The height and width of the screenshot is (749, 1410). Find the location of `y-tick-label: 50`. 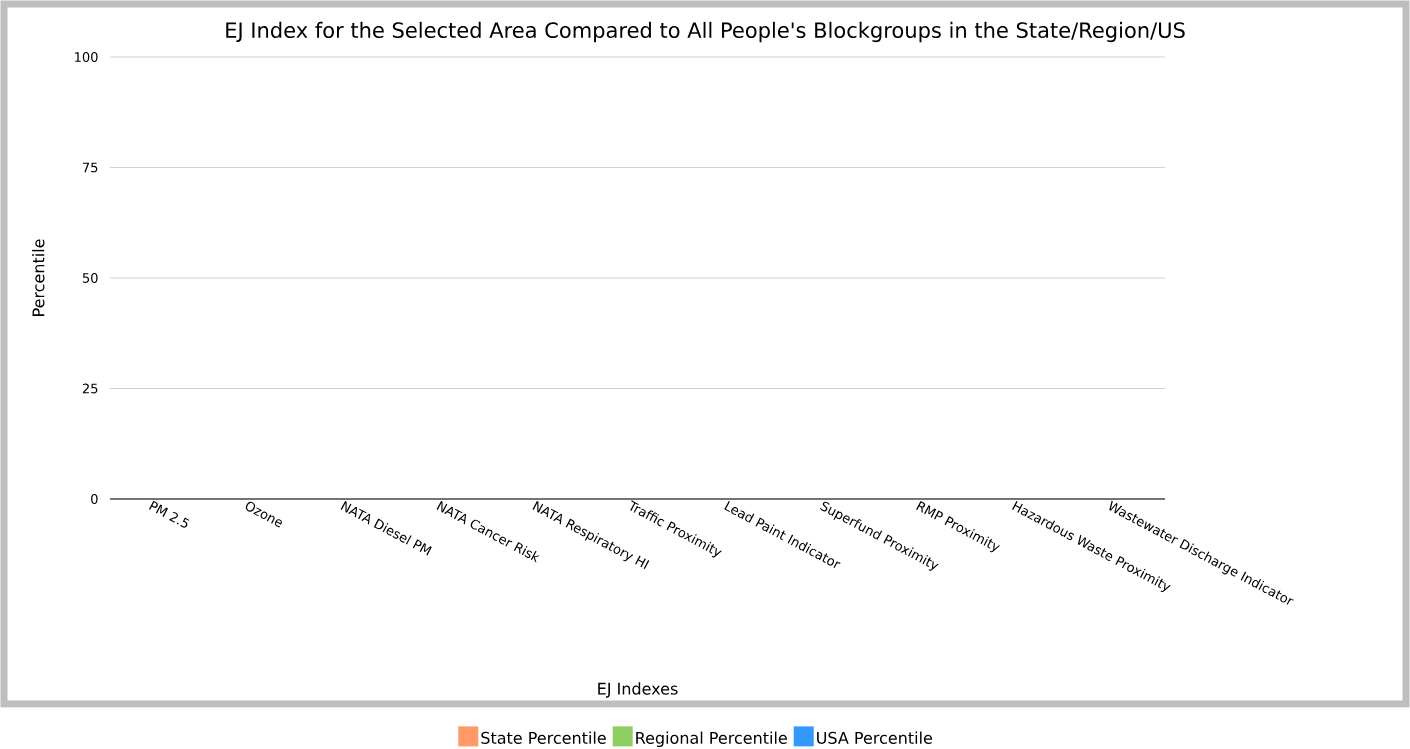

y-tick-label: 50 is located at coordinates (90, 277).